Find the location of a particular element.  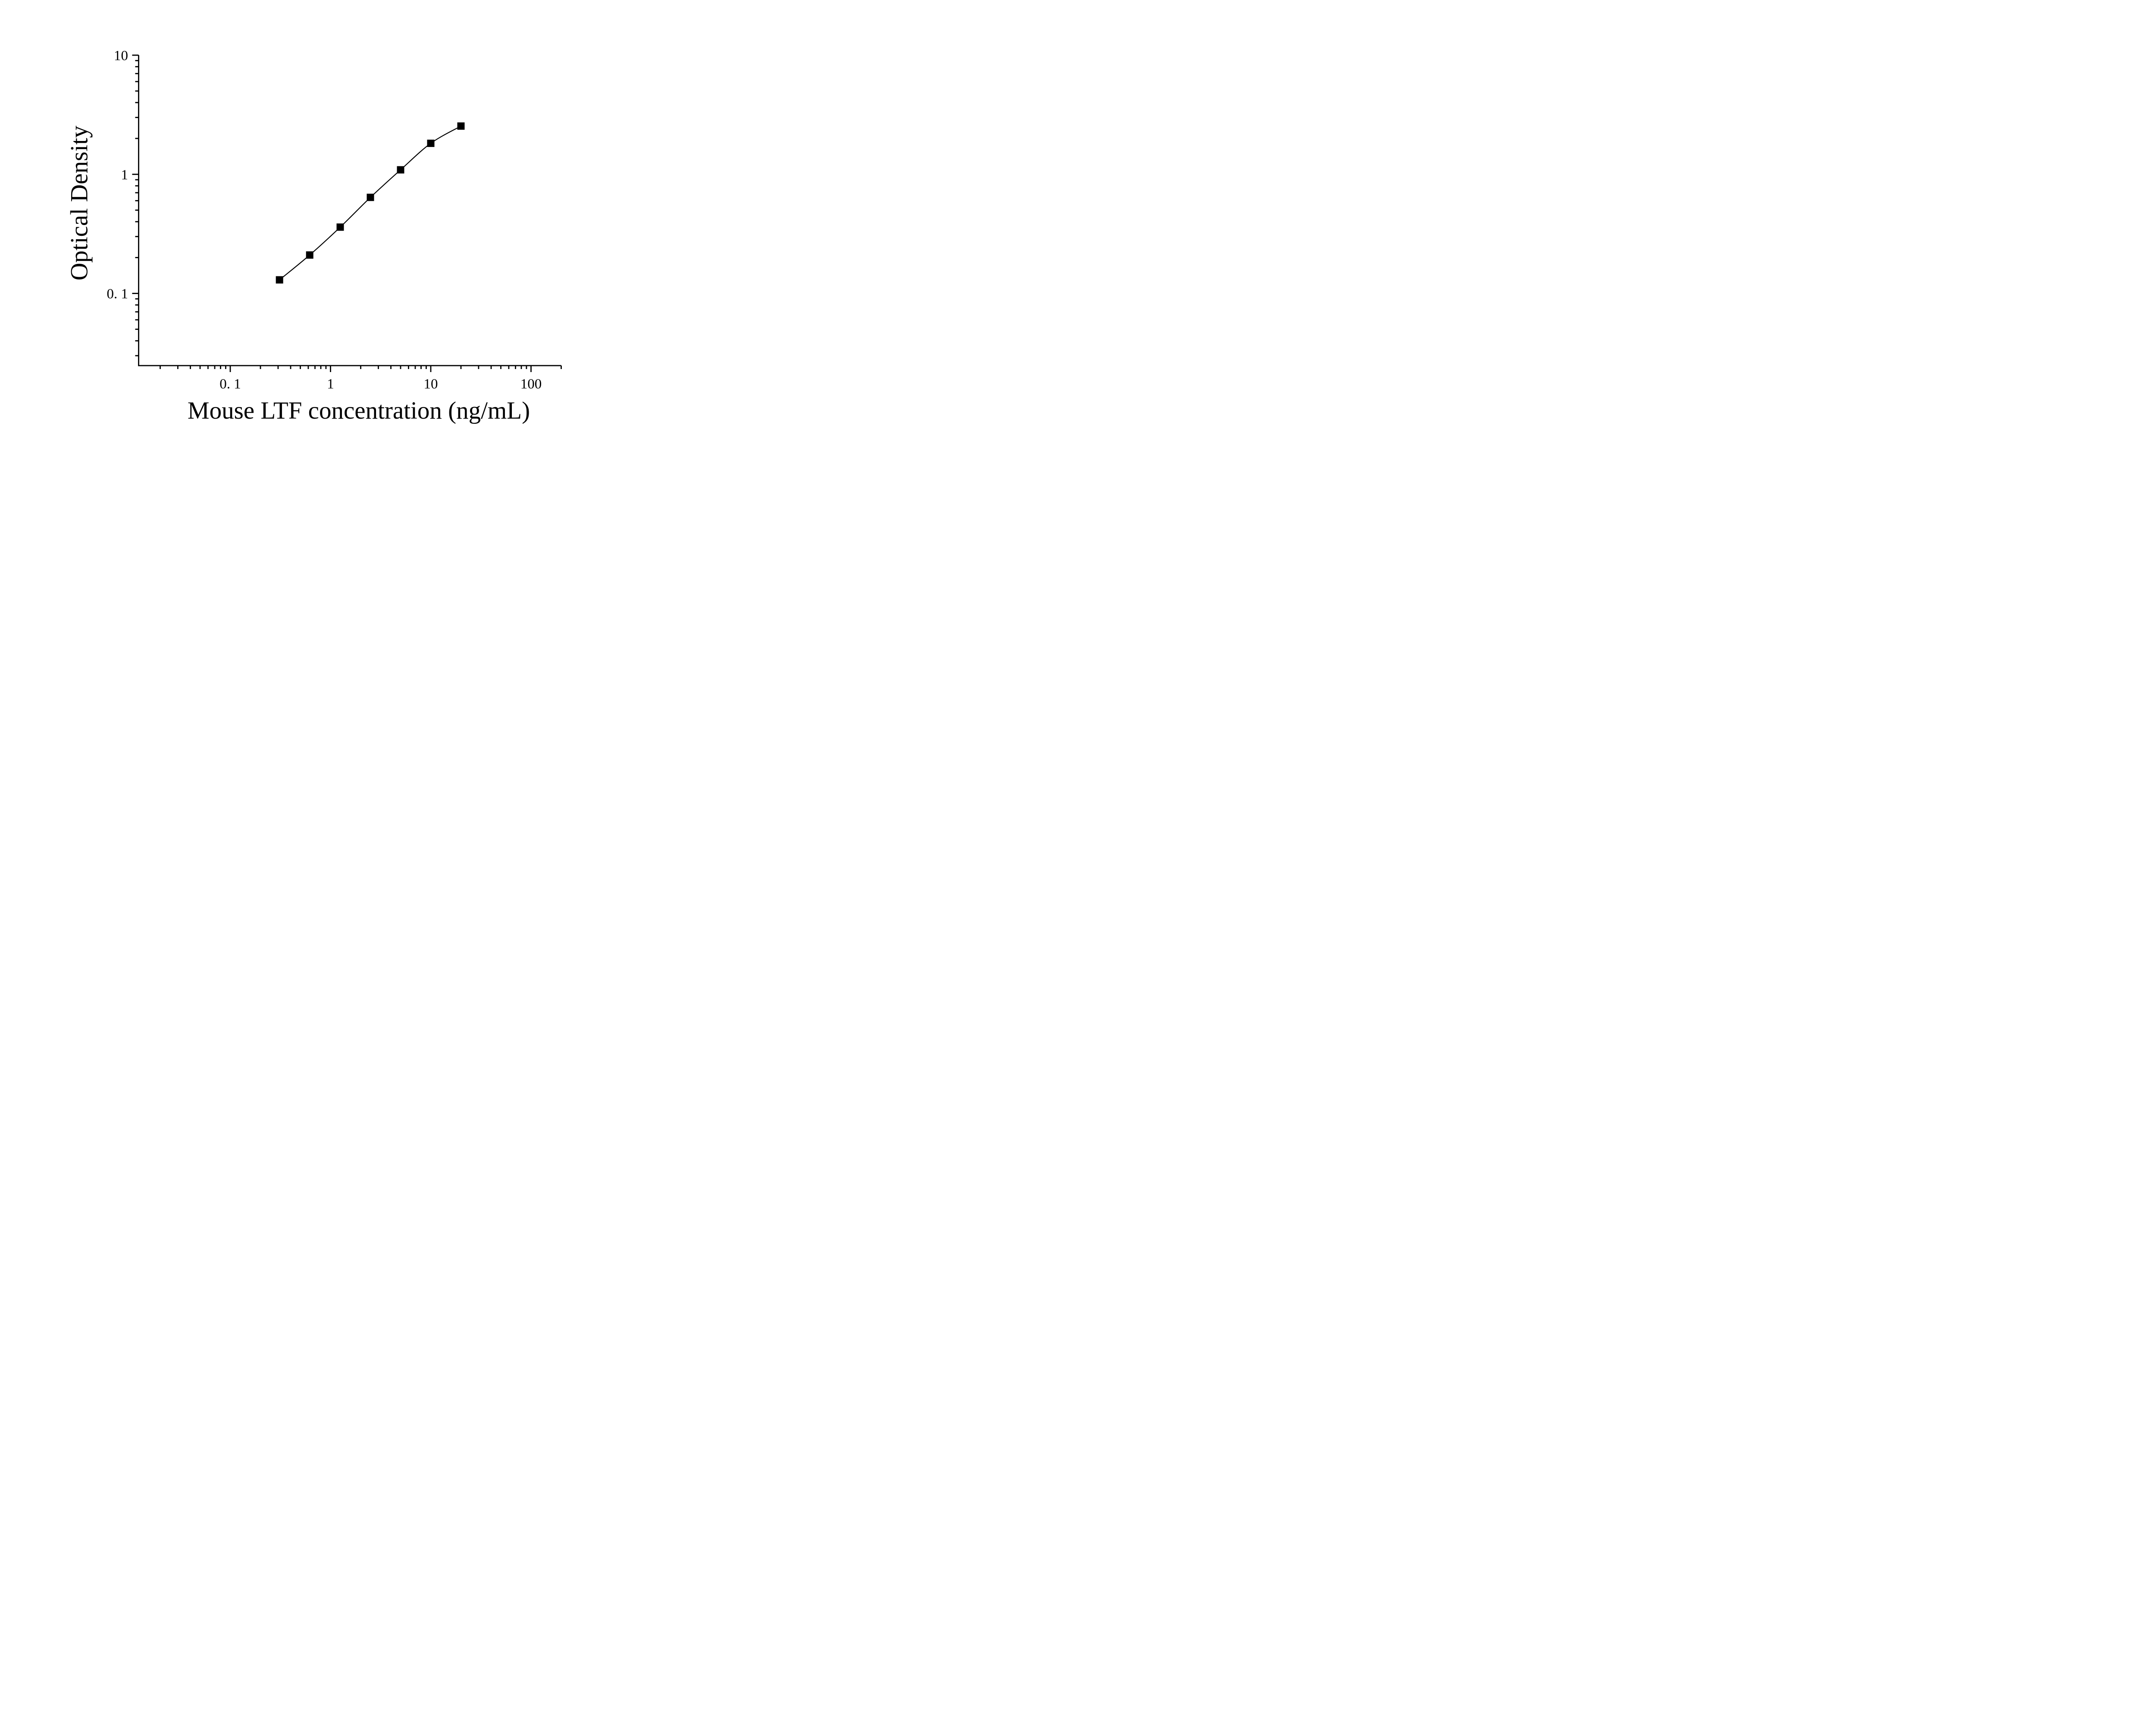

x-axis-title: Mouse LTF concentration (ng/mL) is located at coordinates (359, 410).